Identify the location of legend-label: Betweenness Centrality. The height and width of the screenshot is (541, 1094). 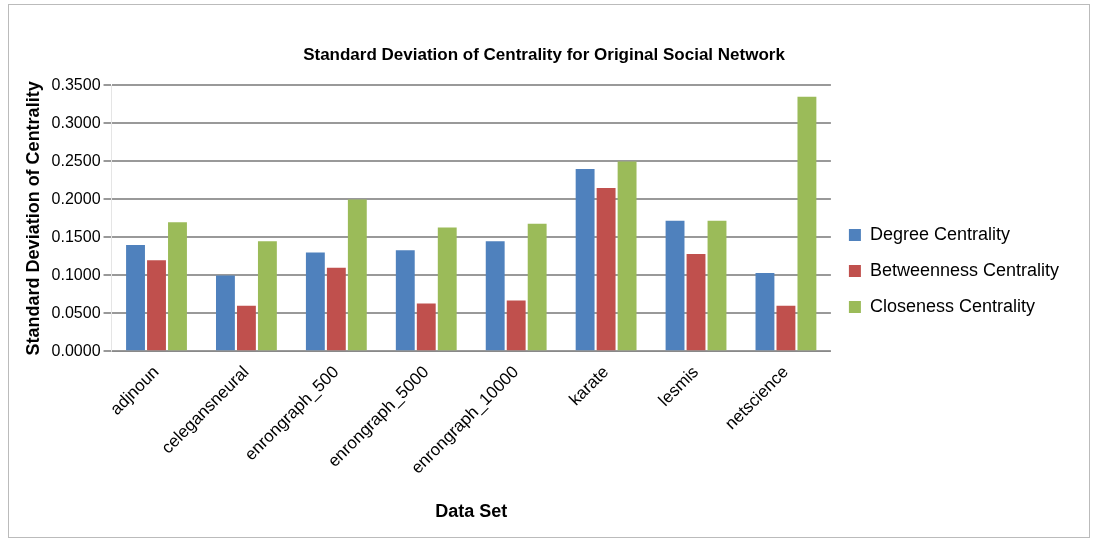
(964, 269).